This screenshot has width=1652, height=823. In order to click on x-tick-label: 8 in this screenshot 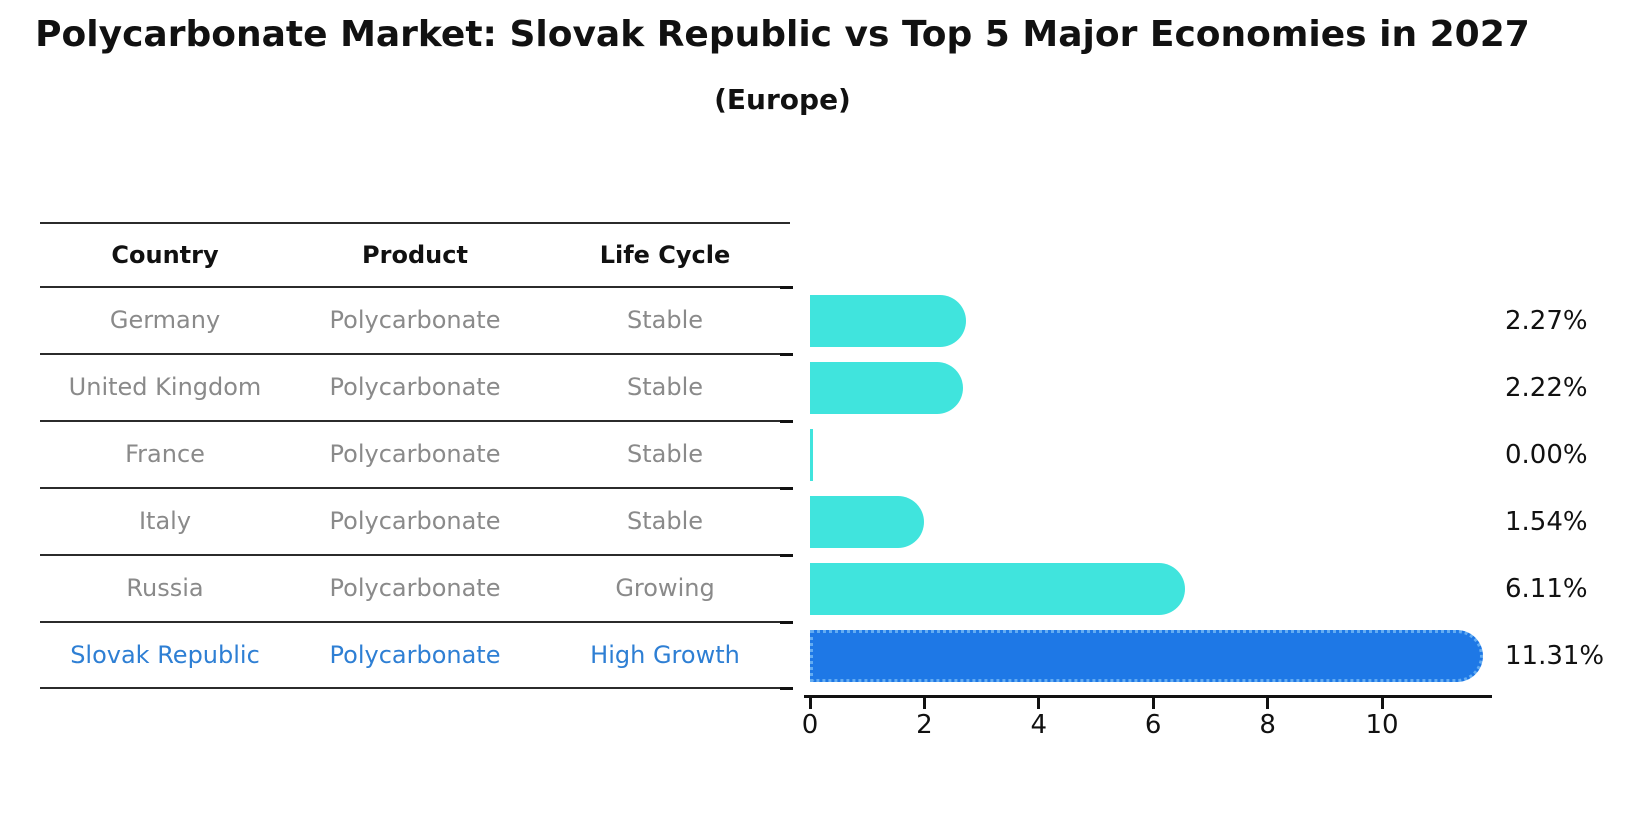, I will do `click(1267, 725)`.